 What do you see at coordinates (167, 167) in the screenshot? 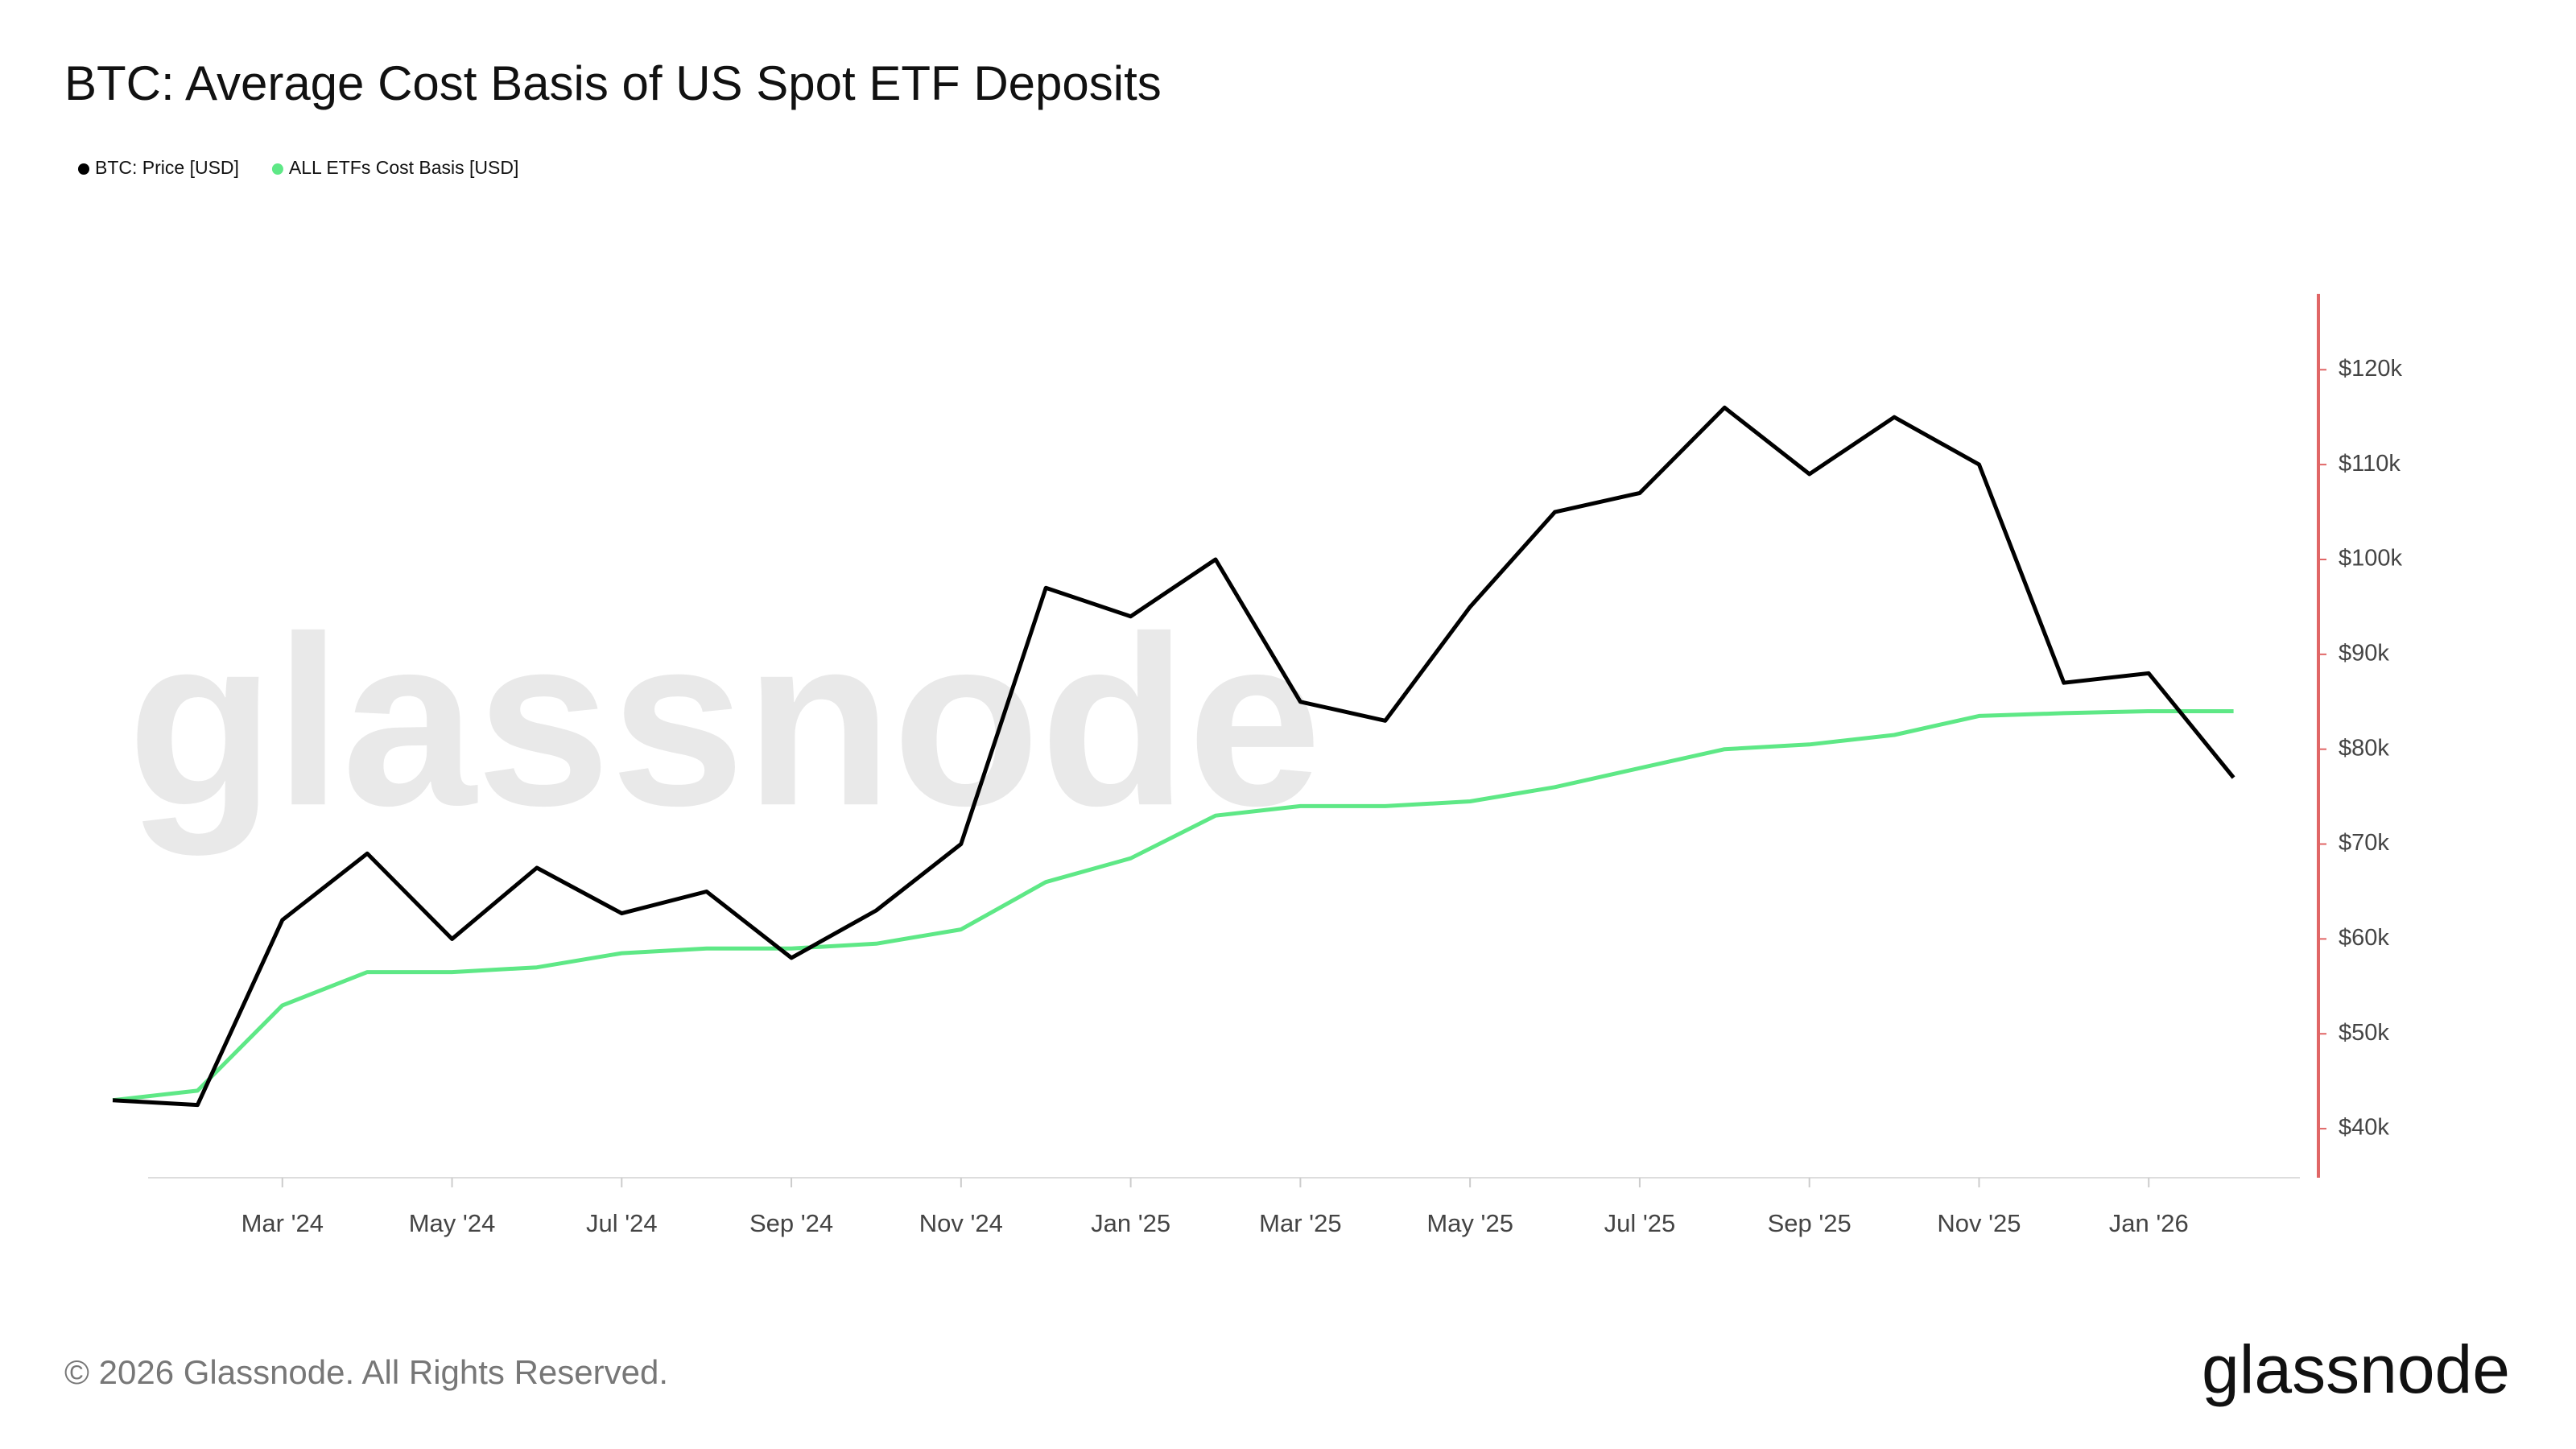
I see `legend-label: BTC: Price [USD]` at bounding box center [167, 167].